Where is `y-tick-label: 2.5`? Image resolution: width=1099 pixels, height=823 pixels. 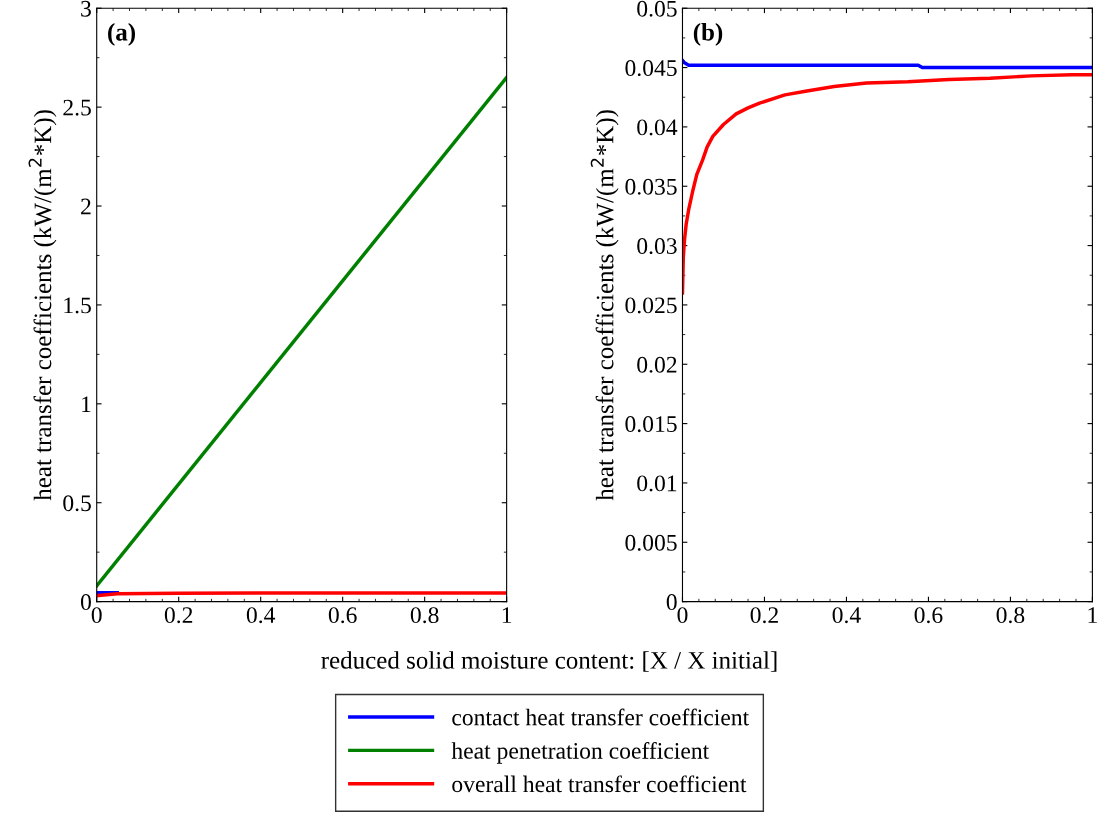
y-tick-label: 2.5 is located at coordinates (77, 107).